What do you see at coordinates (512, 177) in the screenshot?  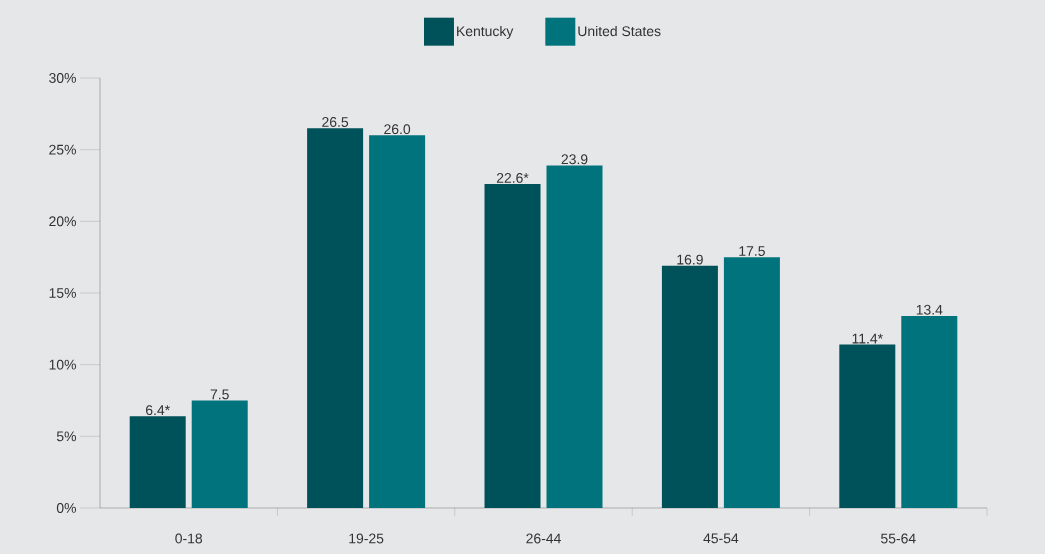 I see `data-label: 22.6*` at bounding box center [512, 177].